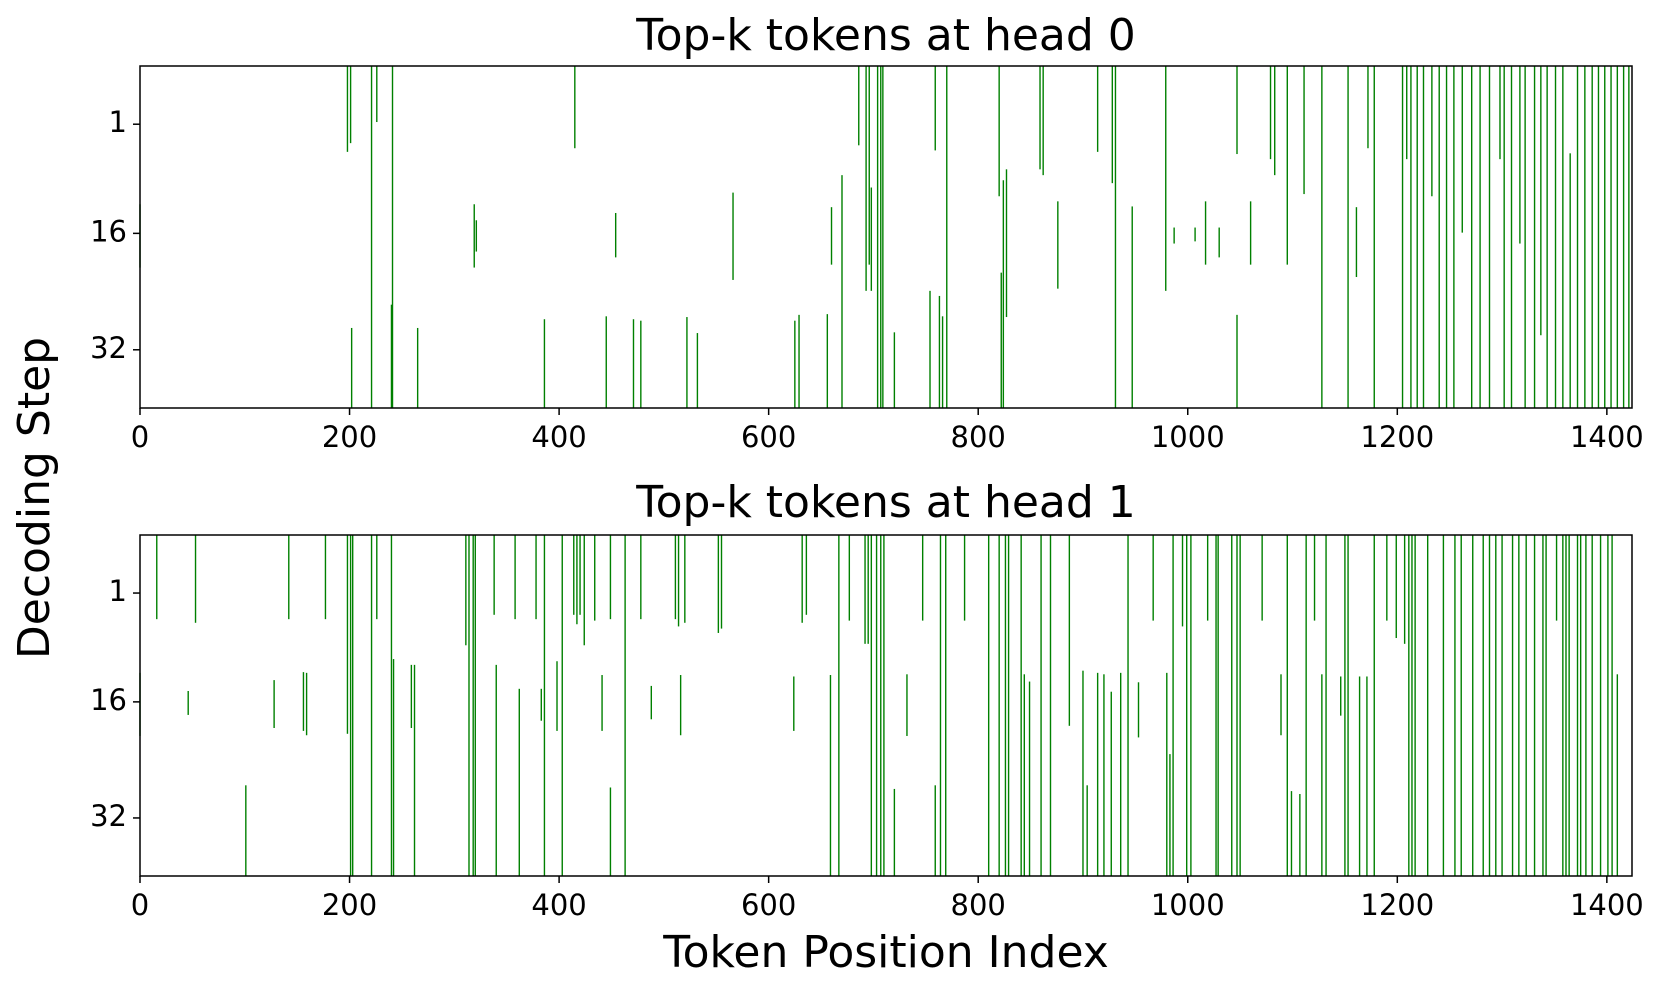  I want to click on y-tick-label: 32, so click(108, 348).